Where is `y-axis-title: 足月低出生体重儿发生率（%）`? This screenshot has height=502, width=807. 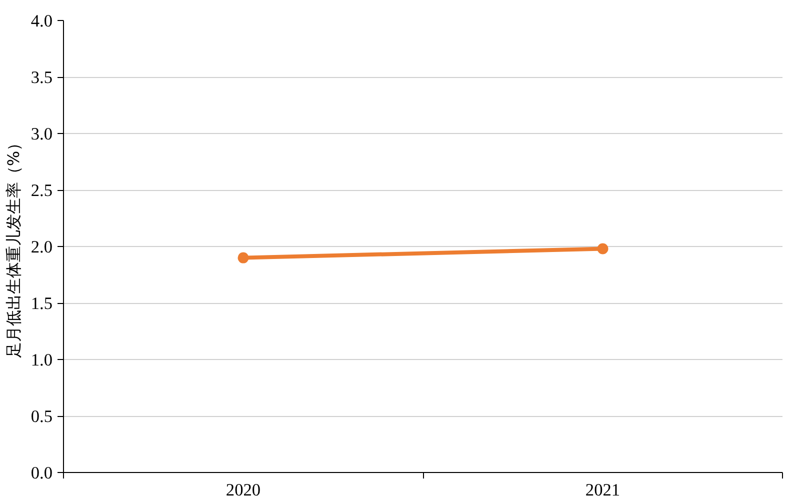 y-axis-title: 足月低出生体重儿发生率（%） is located at coordinates (13, 246).